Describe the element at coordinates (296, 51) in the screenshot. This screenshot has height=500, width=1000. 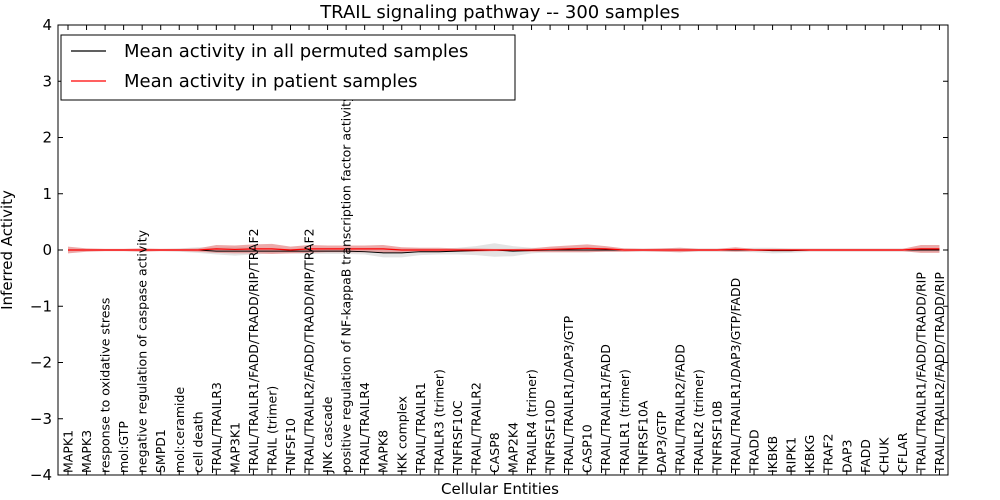
I see `legend-label: Mean activity in all permuted samples` at that location.